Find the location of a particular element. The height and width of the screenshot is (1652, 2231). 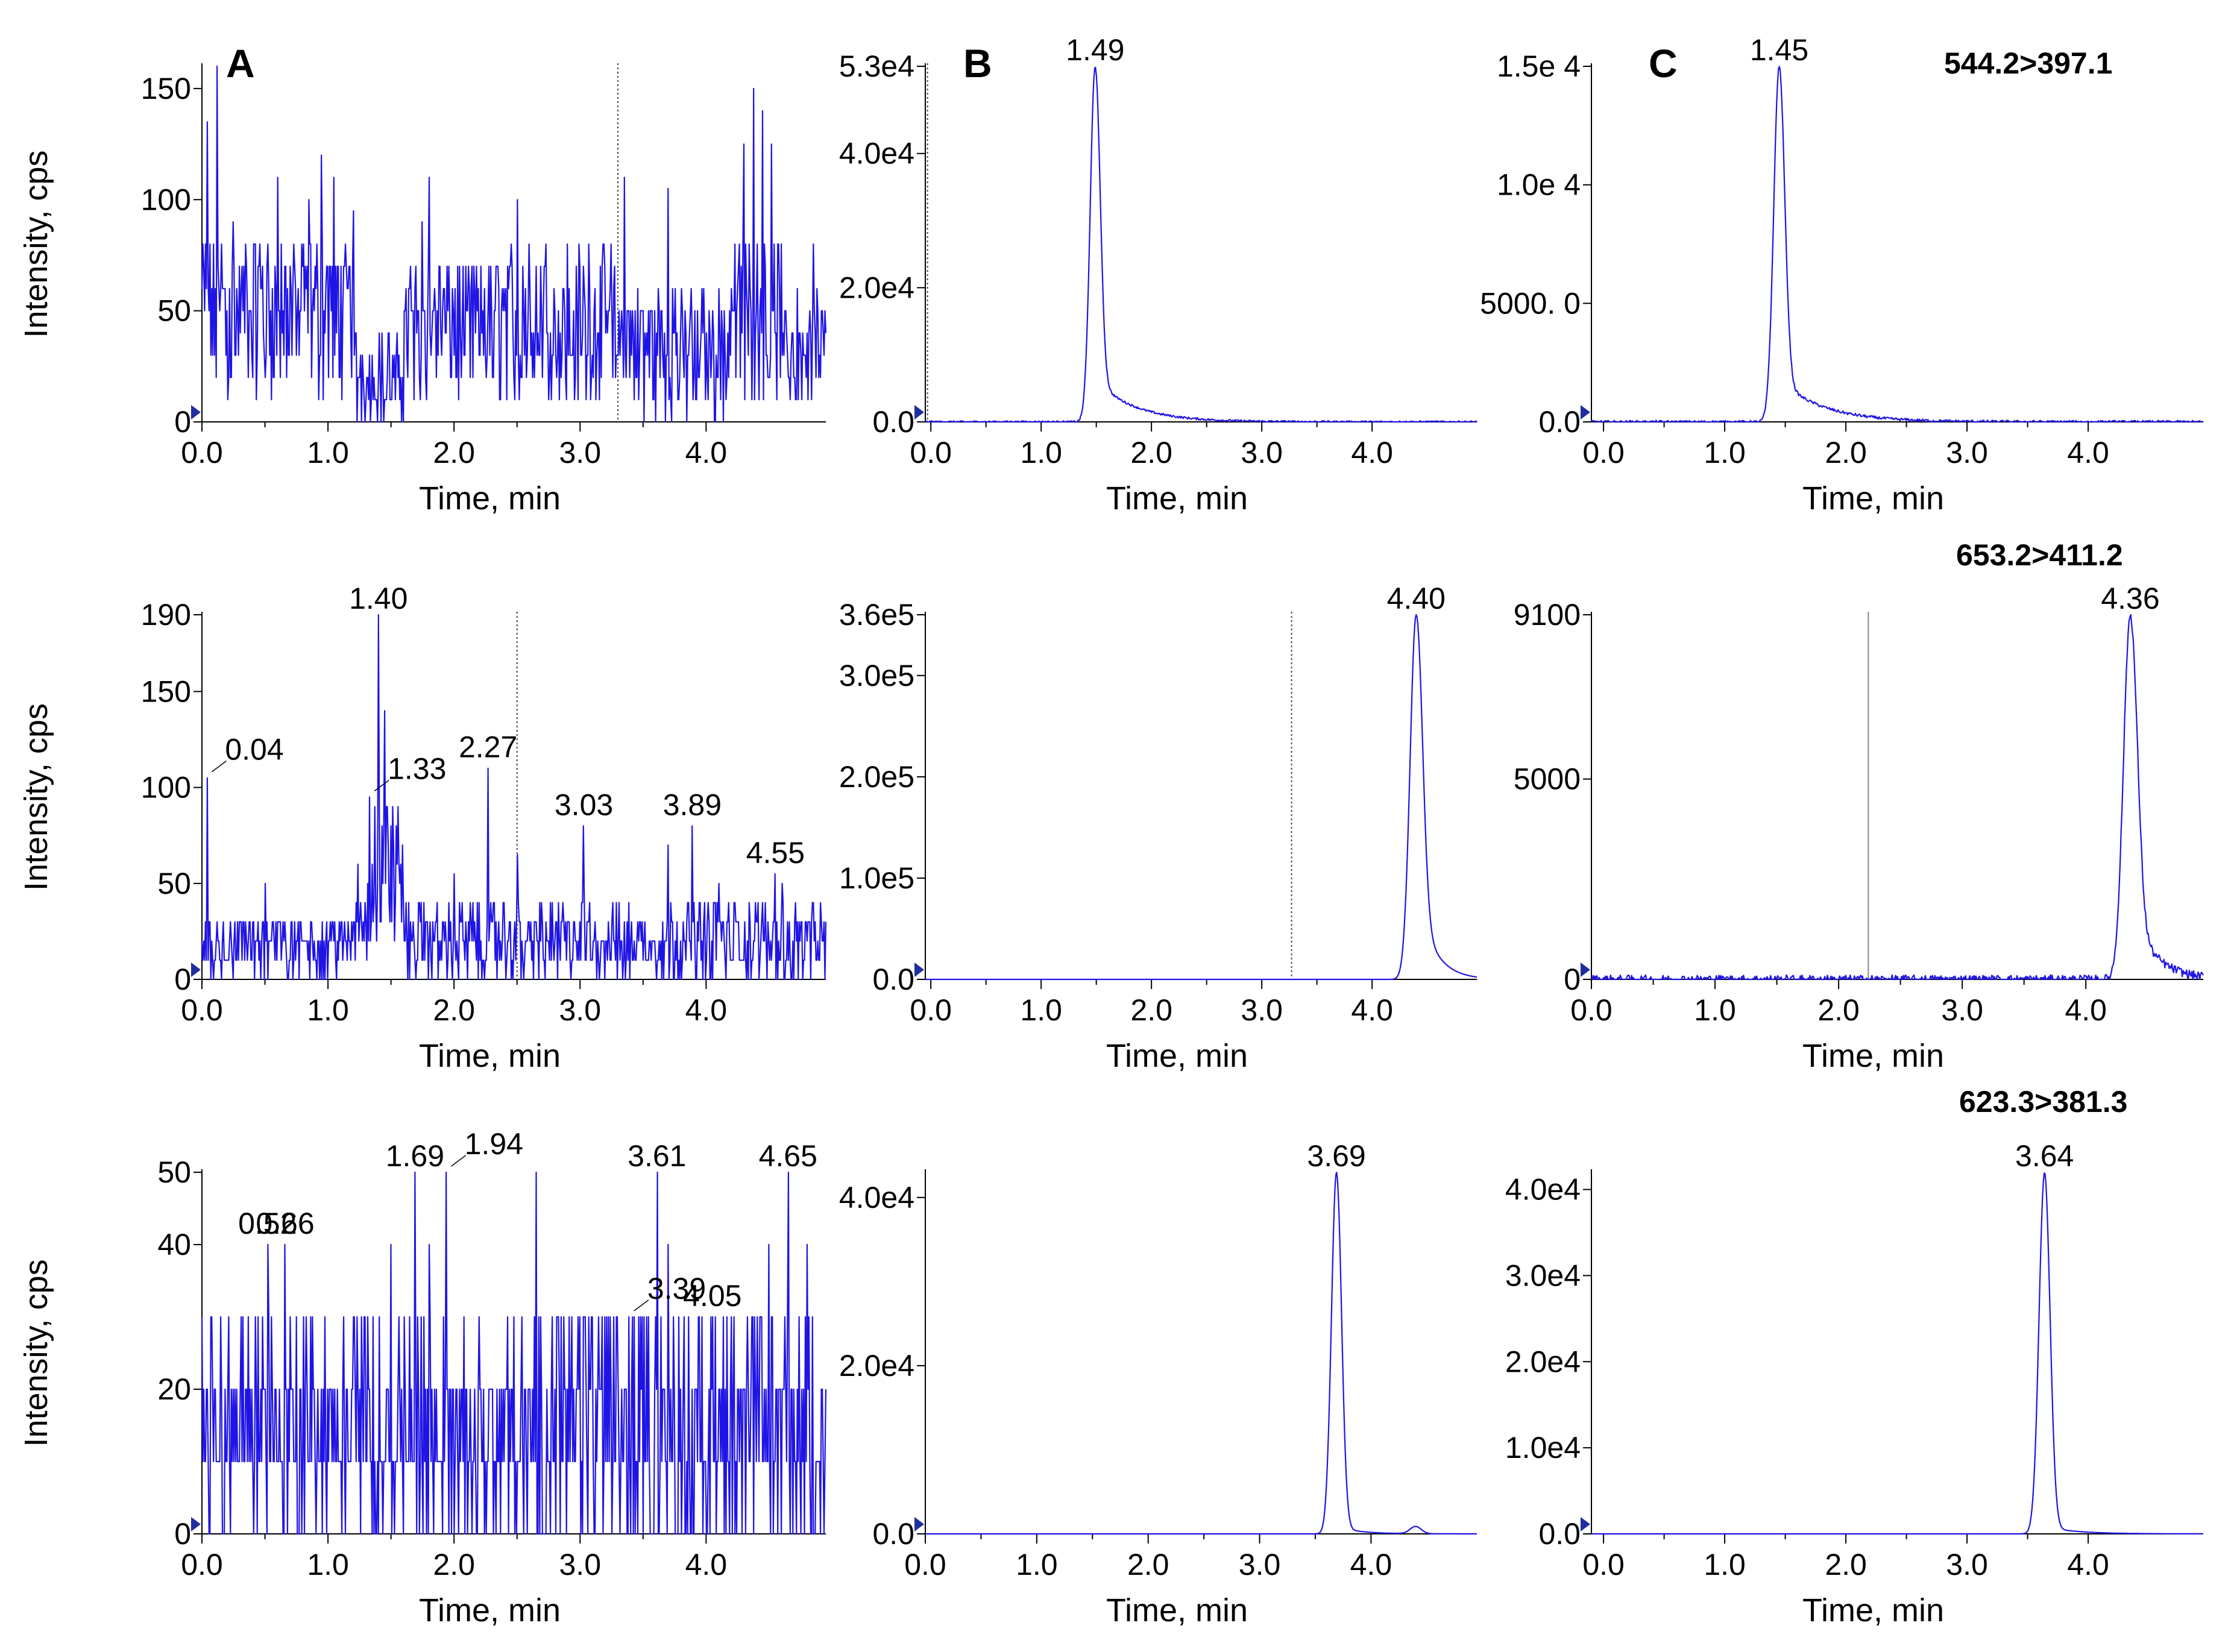

baseline-marker-r1c1 is located at coordinates (919, 970).